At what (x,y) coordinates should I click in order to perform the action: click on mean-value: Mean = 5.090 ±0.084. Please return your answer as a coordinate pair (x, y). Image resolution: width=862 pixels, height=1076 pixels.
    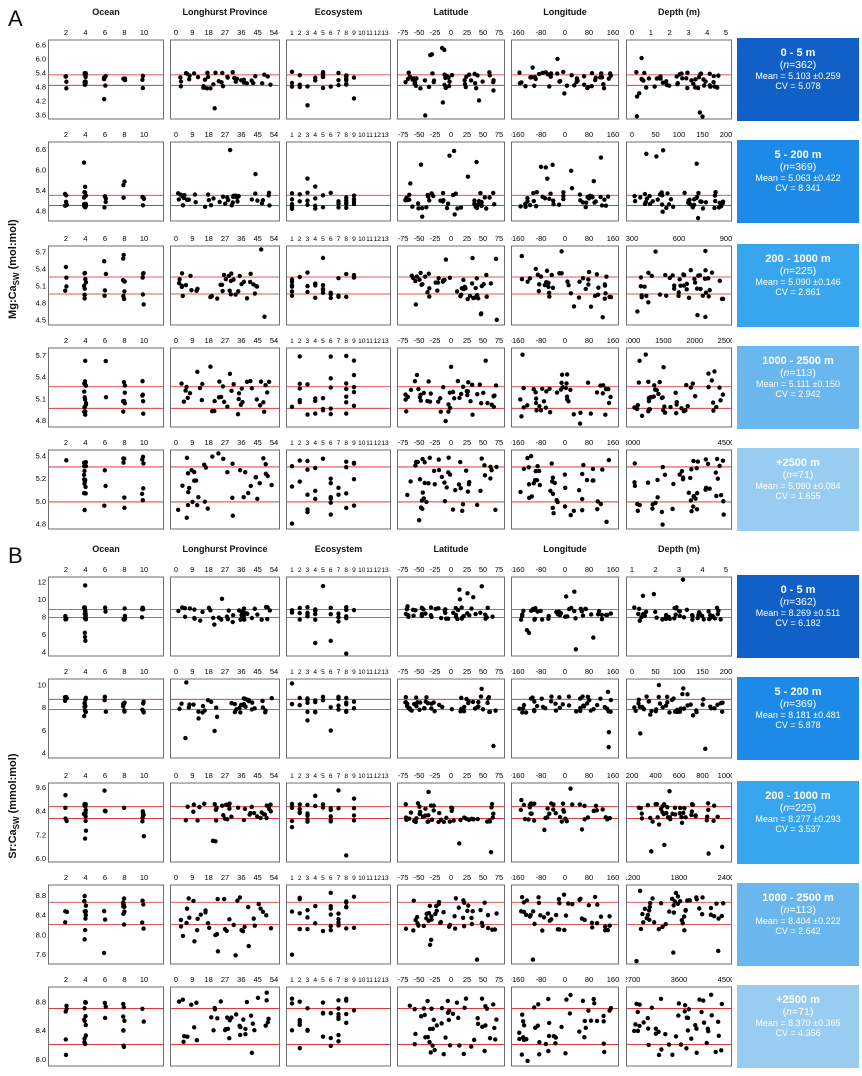
    Looking at the image, I should click on (798, 486).